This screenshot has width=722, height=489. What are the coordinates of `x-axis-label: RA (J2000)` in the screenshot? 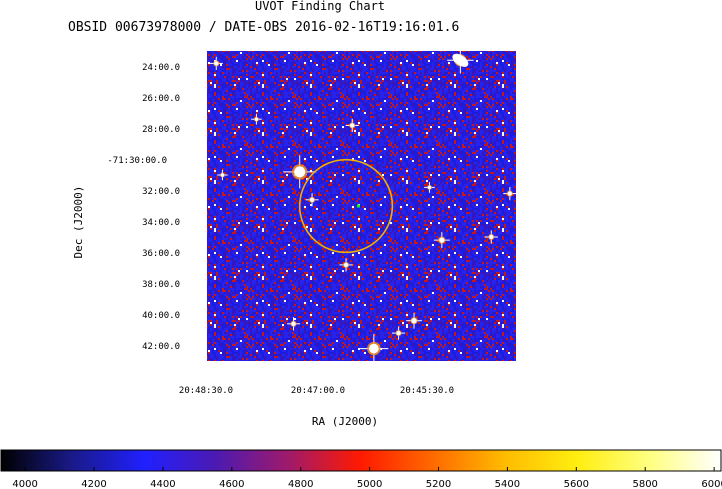 It's located at (345, 421).